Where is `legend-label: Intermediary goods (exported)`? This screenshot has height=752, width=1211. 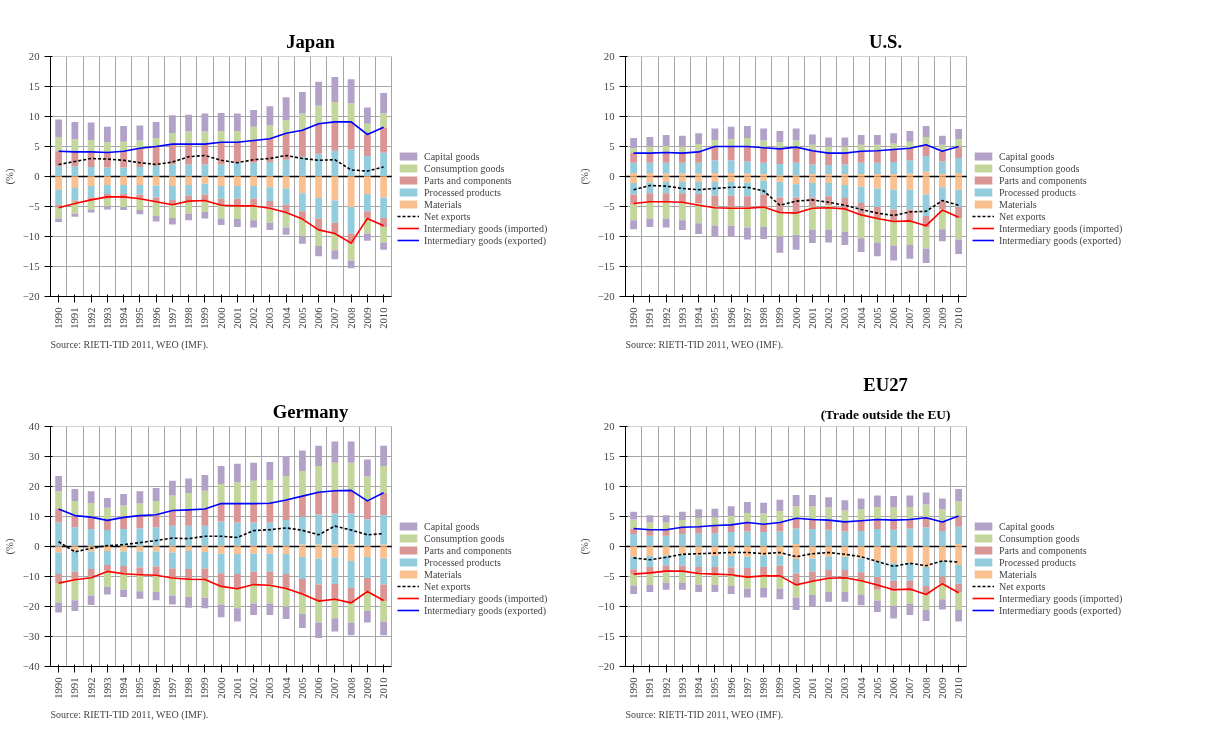 legend-label: Intermediary goods (exported) is located at coordinates (1060, 610).